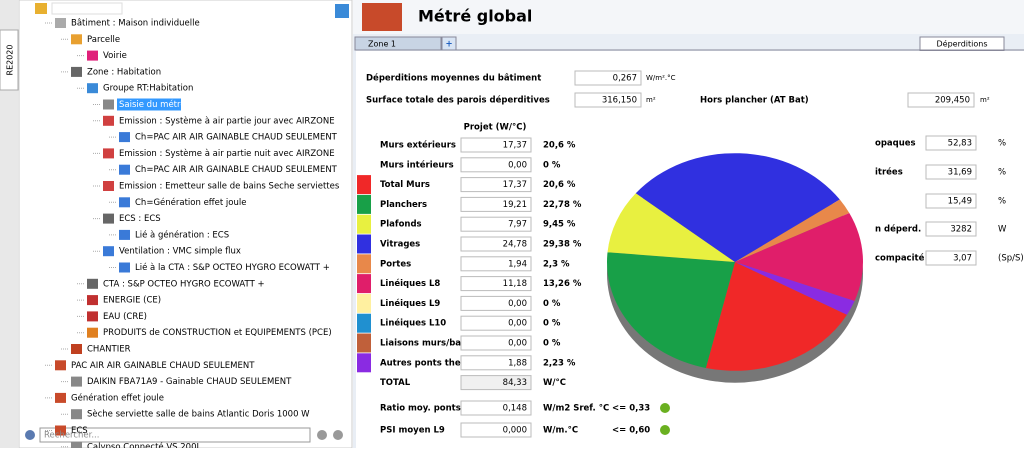 This screenshot has width=1024, height=452. I want to click on zone-tab-label: Zone 1, so click(382, 44).